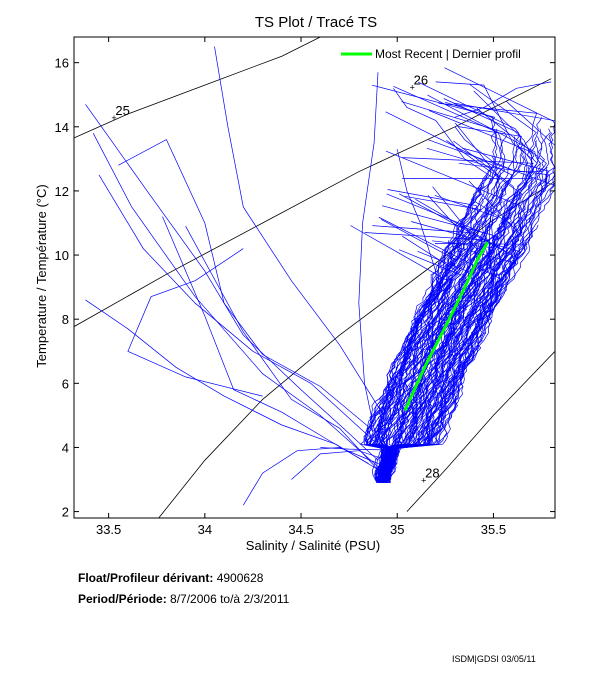  Describe the element at coordinates (316, 22) in the screenshot. I see `chart-title: TS Plot / Tracé TS` at that location.